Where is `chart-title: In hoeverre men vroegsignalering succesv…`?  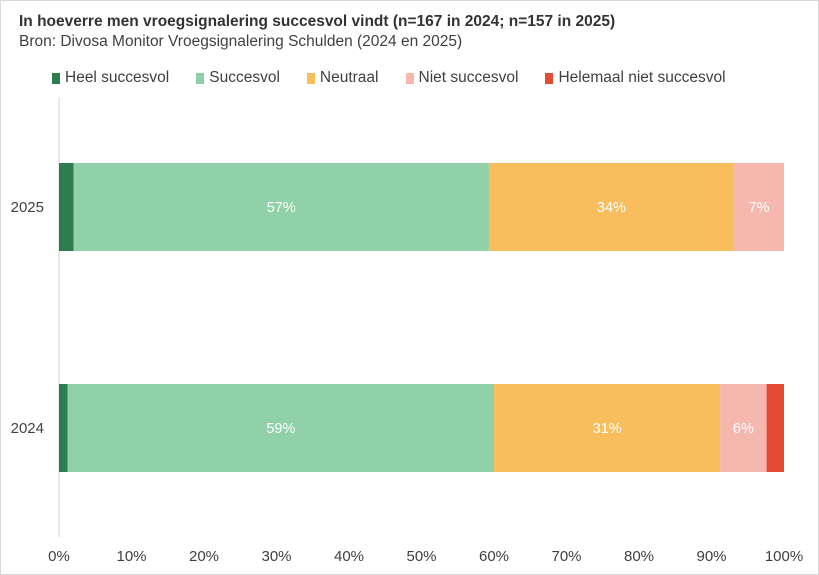 chart-title: In hoeverre men vroegsignalering succesv… is located at coordinates (317, 21).